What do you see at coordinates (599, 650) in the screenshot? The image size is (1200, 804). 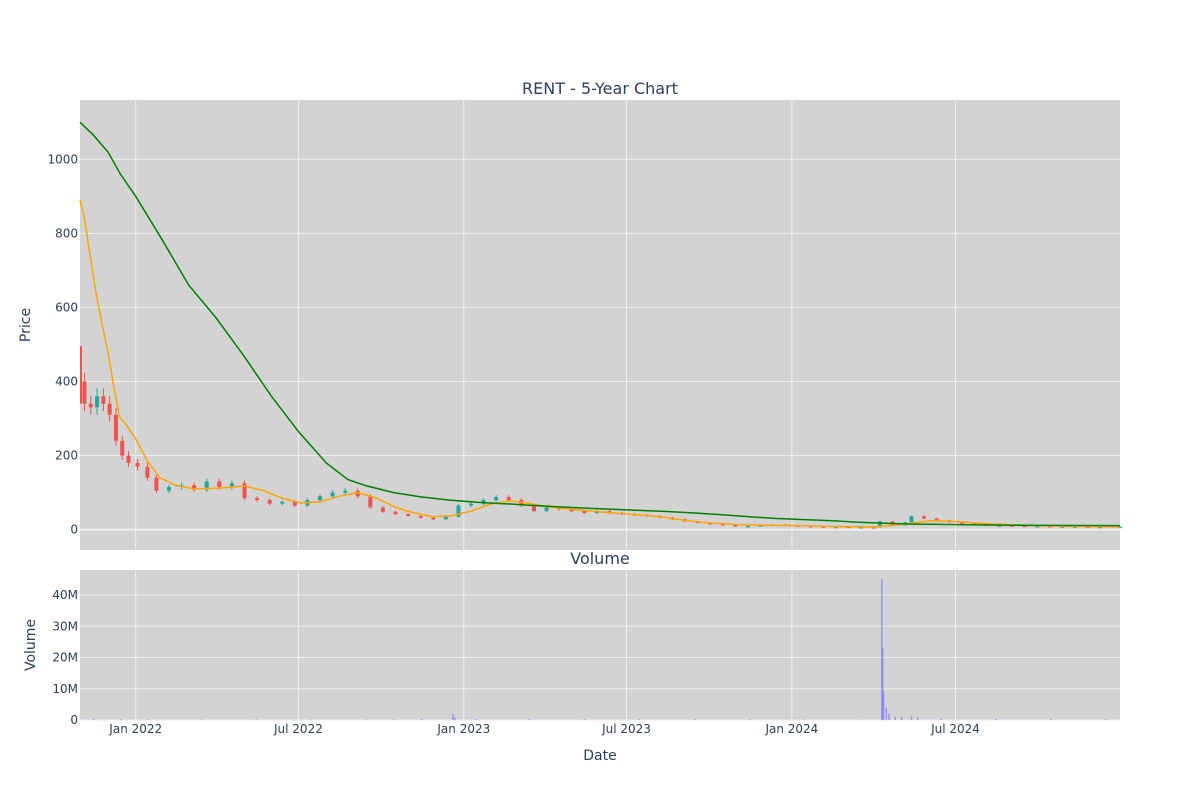 I see `volume-bars` at bounding box center [599, 650].